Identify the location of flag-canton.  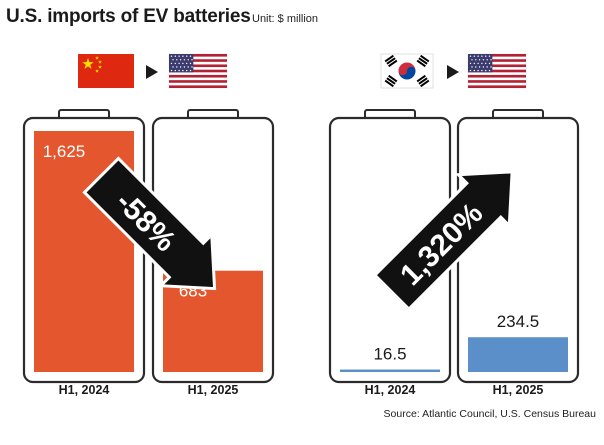
(480, 63).